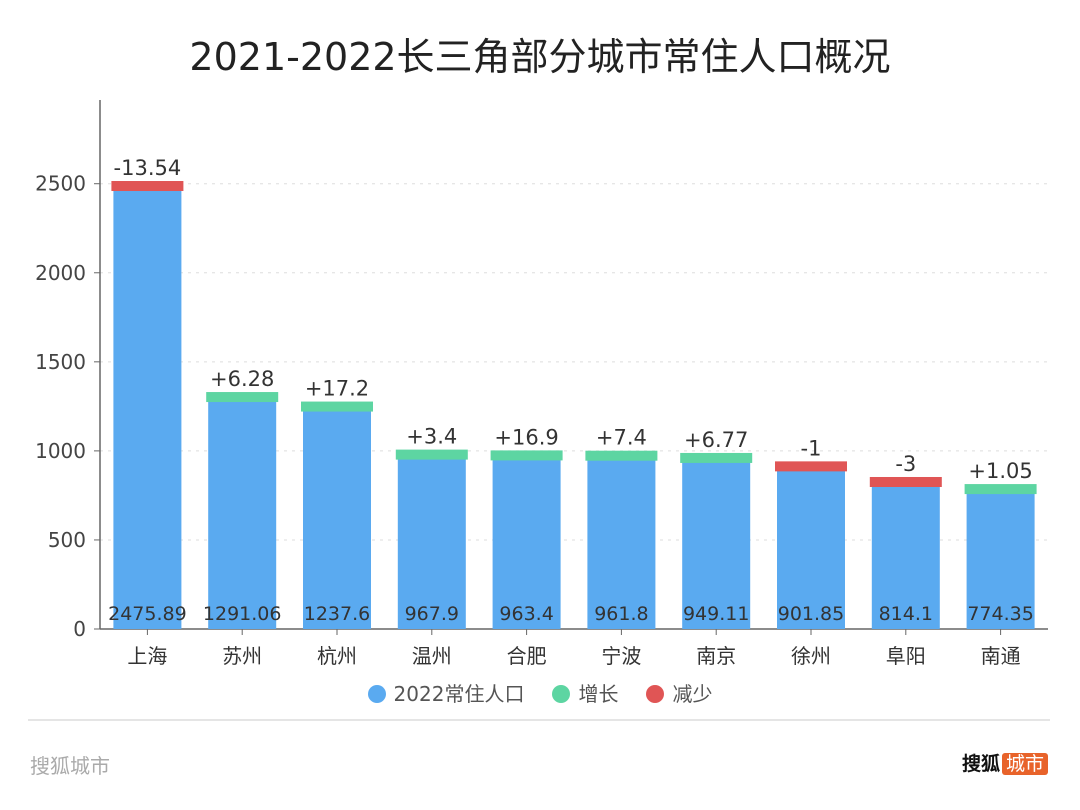 The height and width of the screenshot is (810, 1080). Describe the element at coordinates (540, 57) in the screenshot. I see `chart-title: 2021-2022长三角部分城市常住人口概况` at that location.